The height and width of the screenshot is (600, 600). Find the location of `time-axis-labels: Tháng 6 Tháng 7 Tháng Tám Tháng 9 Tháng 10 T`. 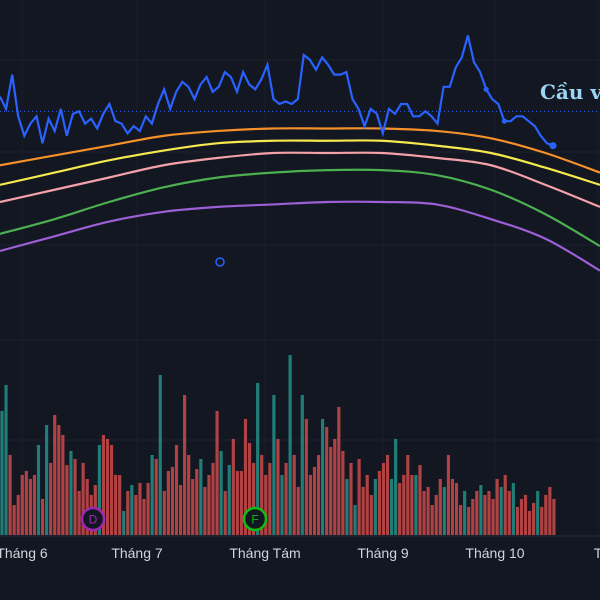

time-axis-labels: Tháng 6 Tháng 7 Tháng Tám Tháng 9 Tháng 10 T is located at coordinates (300, 553).